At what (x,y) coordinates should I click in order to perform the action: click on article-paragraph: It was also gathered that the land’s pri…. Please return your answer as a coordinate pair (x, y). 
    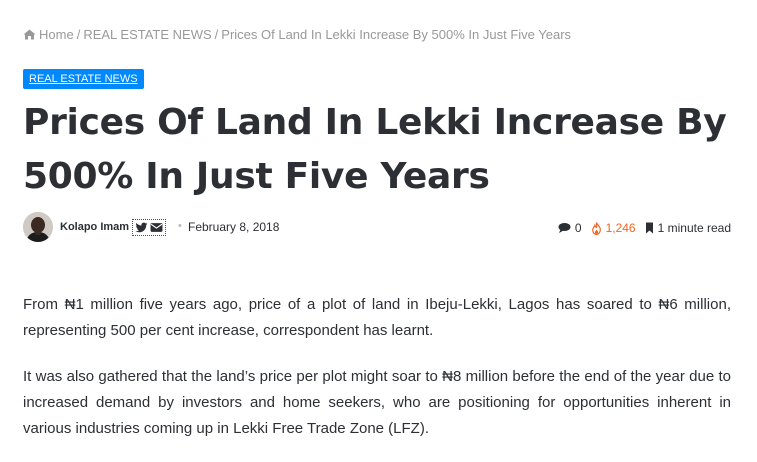
    Looking at the image, I should click on (377, 402).